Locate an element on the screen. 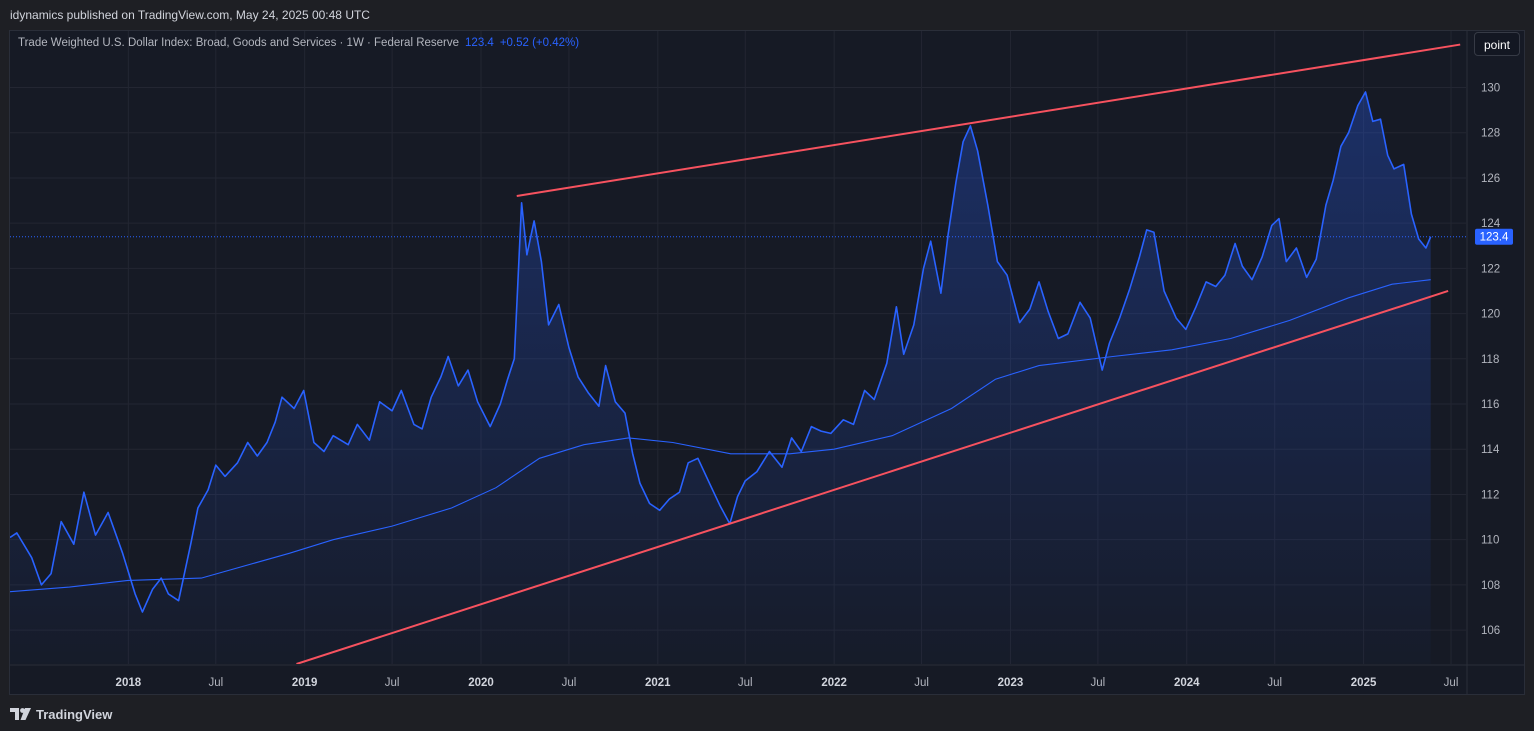  y-tick-label: 118 is located at coordinates (1490, 360).